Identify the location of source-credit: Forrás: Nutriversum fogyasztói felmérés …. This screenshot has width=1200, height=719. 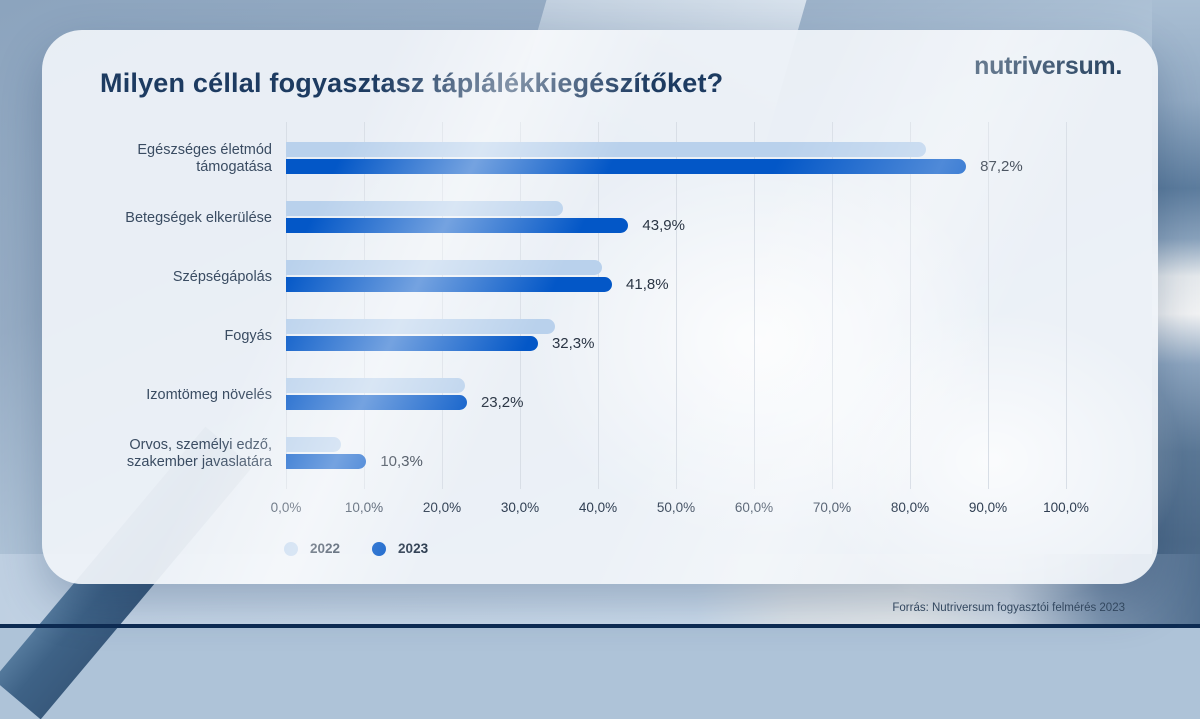
(1008, 608).